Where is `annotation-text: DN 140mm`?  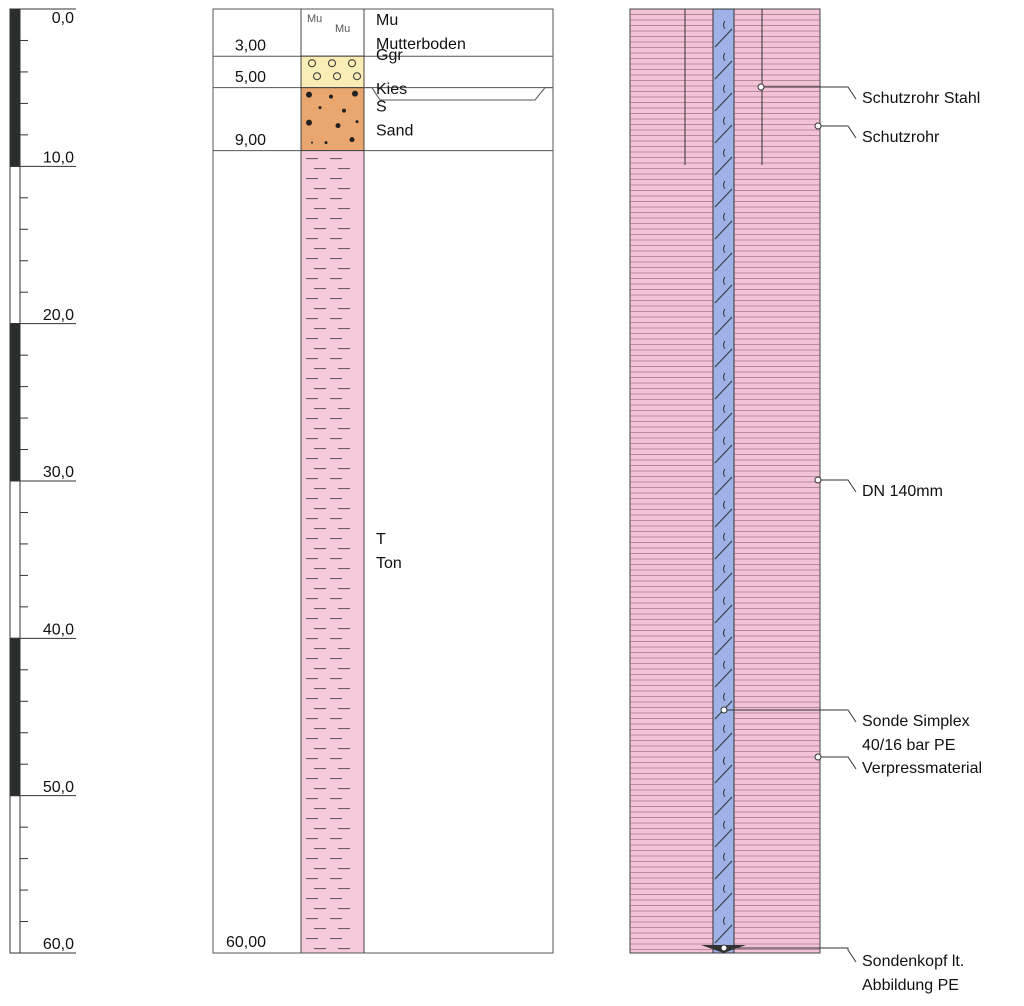 annotation-text: DN 140mm is located at coordinates (902, 491).